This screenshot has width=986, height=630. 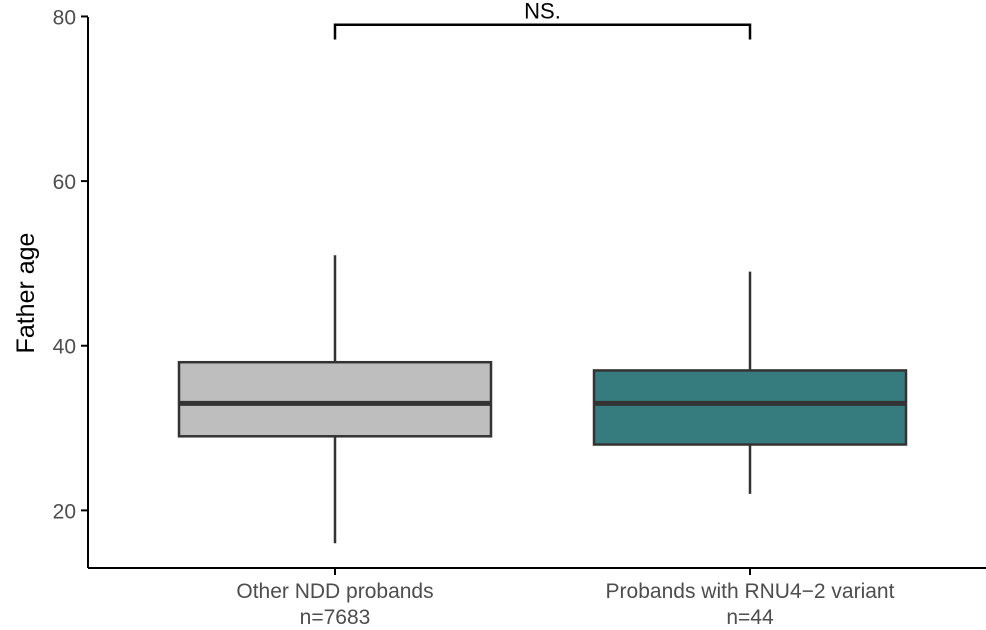 What do you see at coordinates (71, 287) in the screenshot?
I see `y-axis: 20 40 60 80` at bounding box center [71, 287].